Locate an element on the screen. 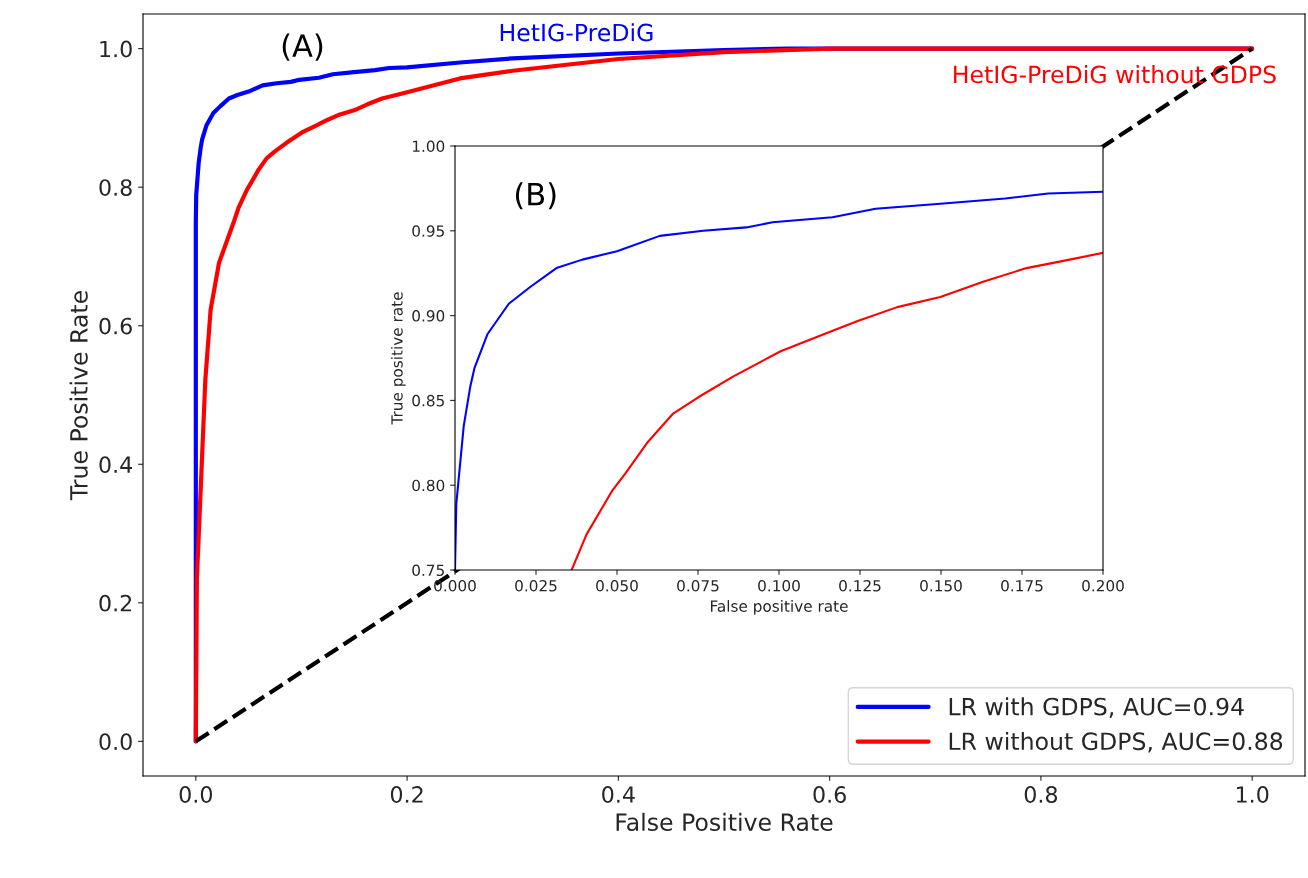 The image size is (1308, 878). annotation: (A) is located at coordinates (302, 47).